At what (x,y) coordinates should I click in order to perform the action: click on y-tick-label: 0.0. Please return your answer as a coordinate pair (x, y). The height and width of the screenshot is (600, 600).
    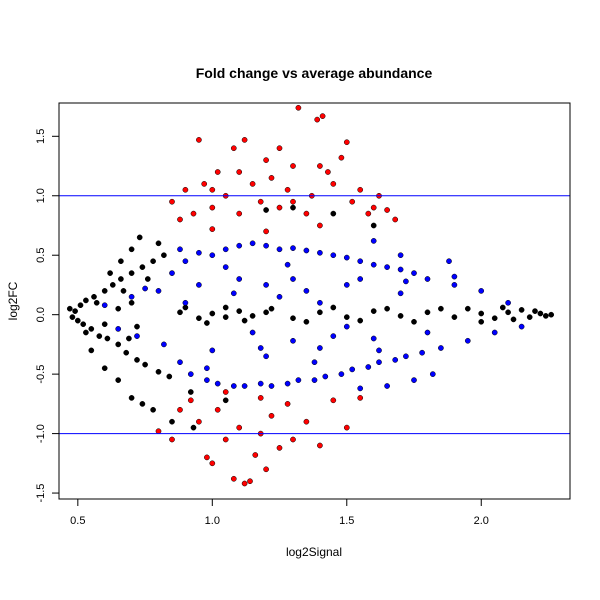
    Looking at the image, I should click on (41, 314).